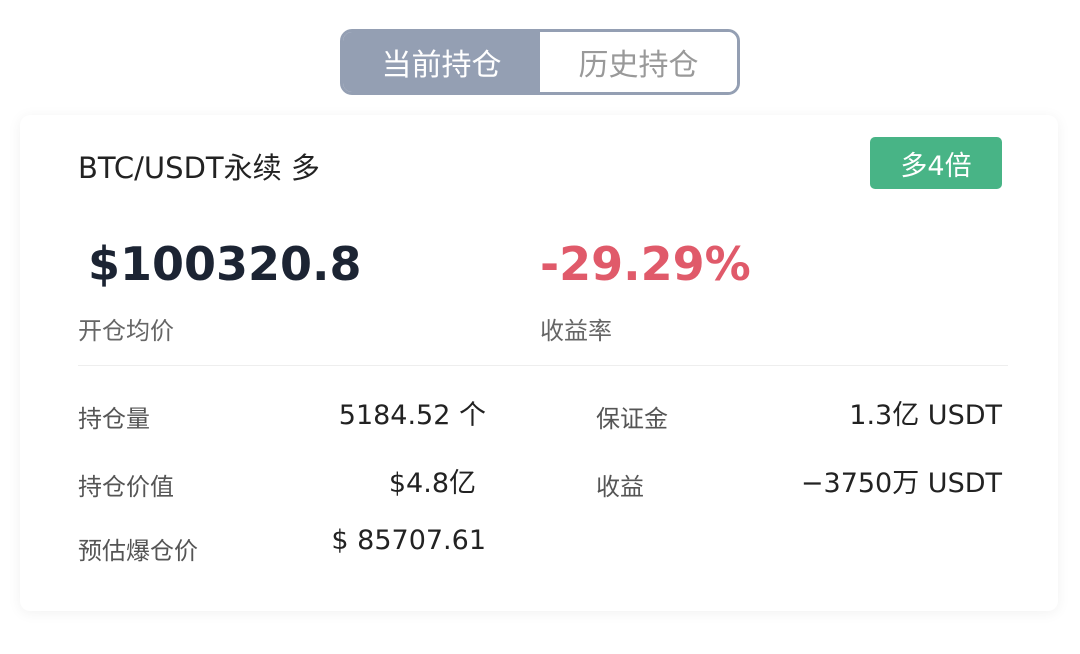 The width and height of the screenshot is (1080, 654). I want to click on position-title: BTC/USDT永续 多, so click(199, 168).